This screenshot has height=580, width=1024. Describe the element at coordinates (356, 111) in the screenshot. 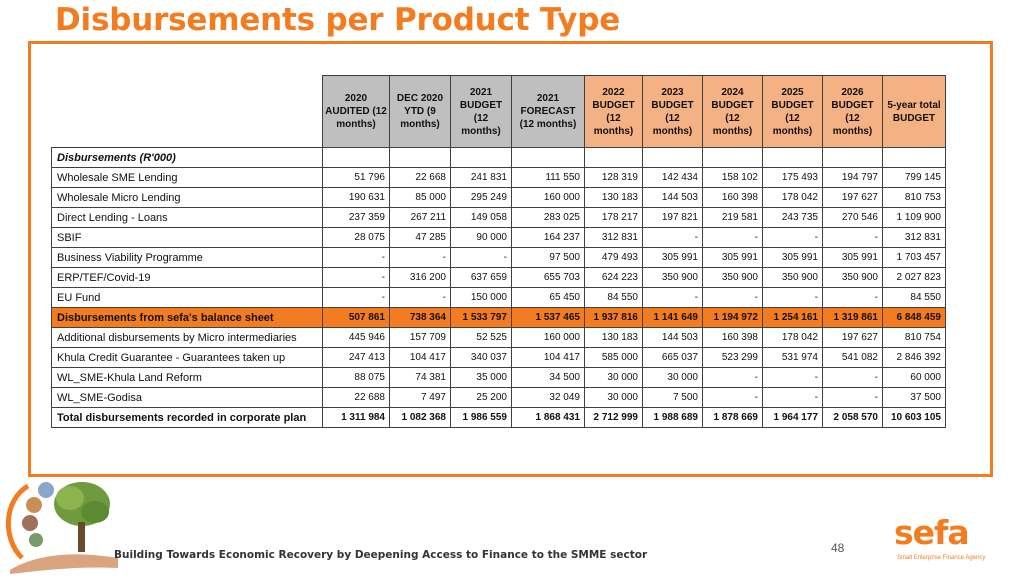

I see `column-header: 2020 AUDITED (12 months)` at that location.